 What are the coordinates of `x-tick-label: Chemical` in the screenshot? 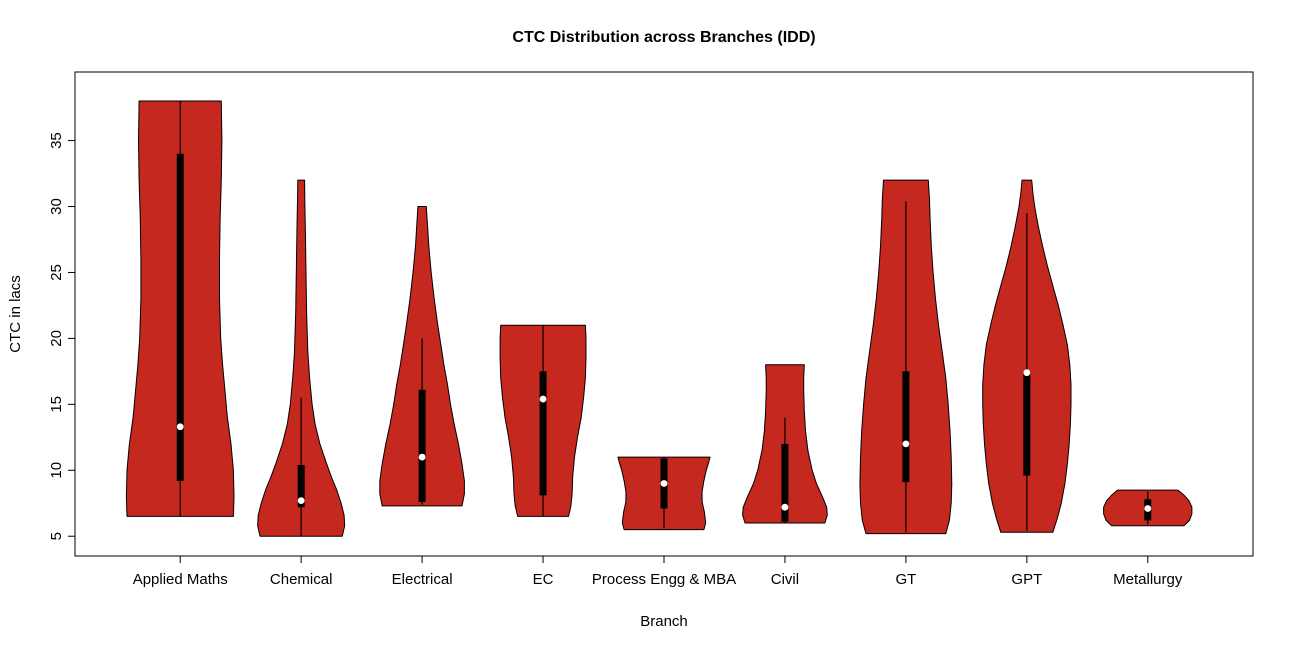 It's located at (301, 579).